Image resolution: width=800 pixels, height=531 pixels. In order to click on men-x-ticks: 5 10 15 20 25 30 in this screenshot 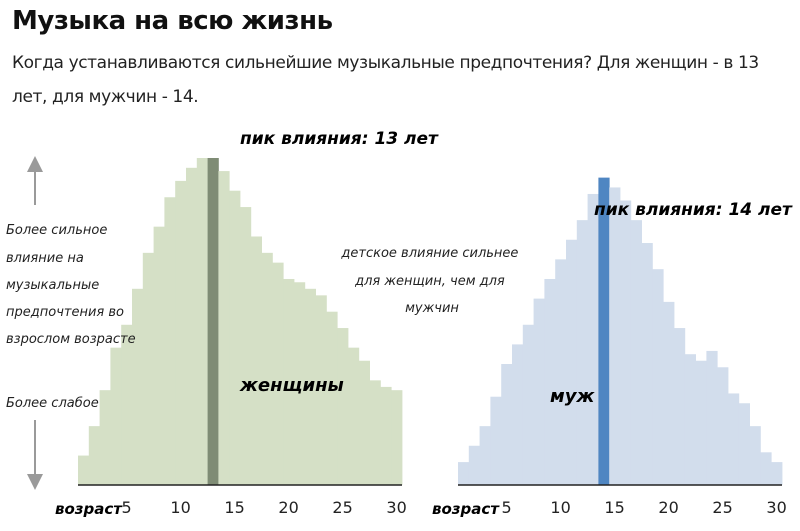, I will do `click(644, 507)`.